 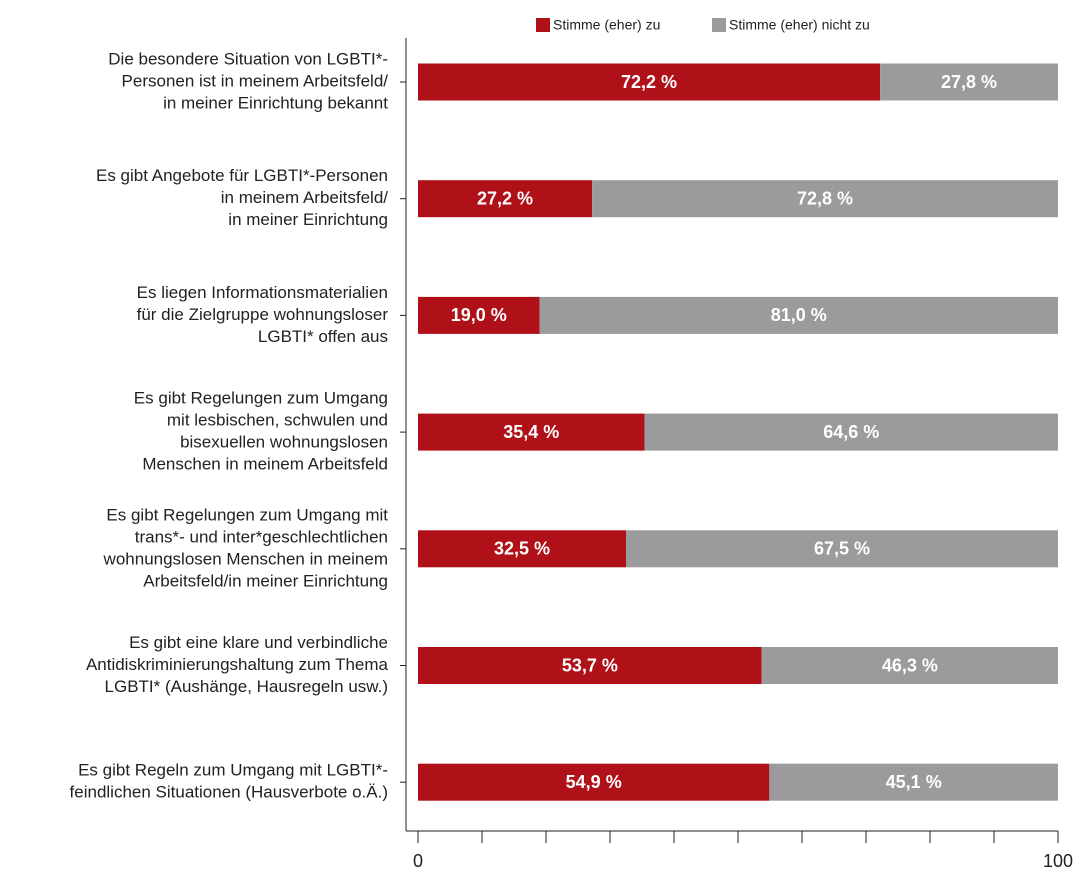 I want to click on category-label: Es gibt eine klare und verbindliche, so click(x=258, y=642).